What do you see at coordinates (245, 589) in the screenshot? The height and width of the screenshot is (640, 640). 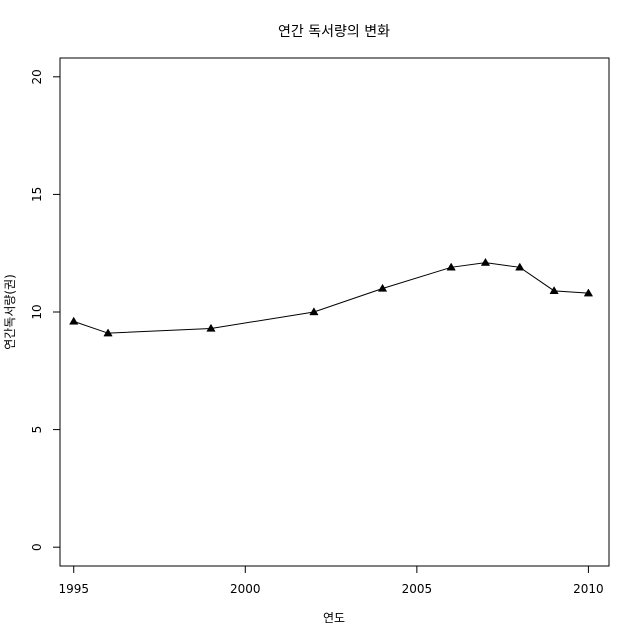 I see `x-tick-label: 2000` at bounding box center [245, 589].